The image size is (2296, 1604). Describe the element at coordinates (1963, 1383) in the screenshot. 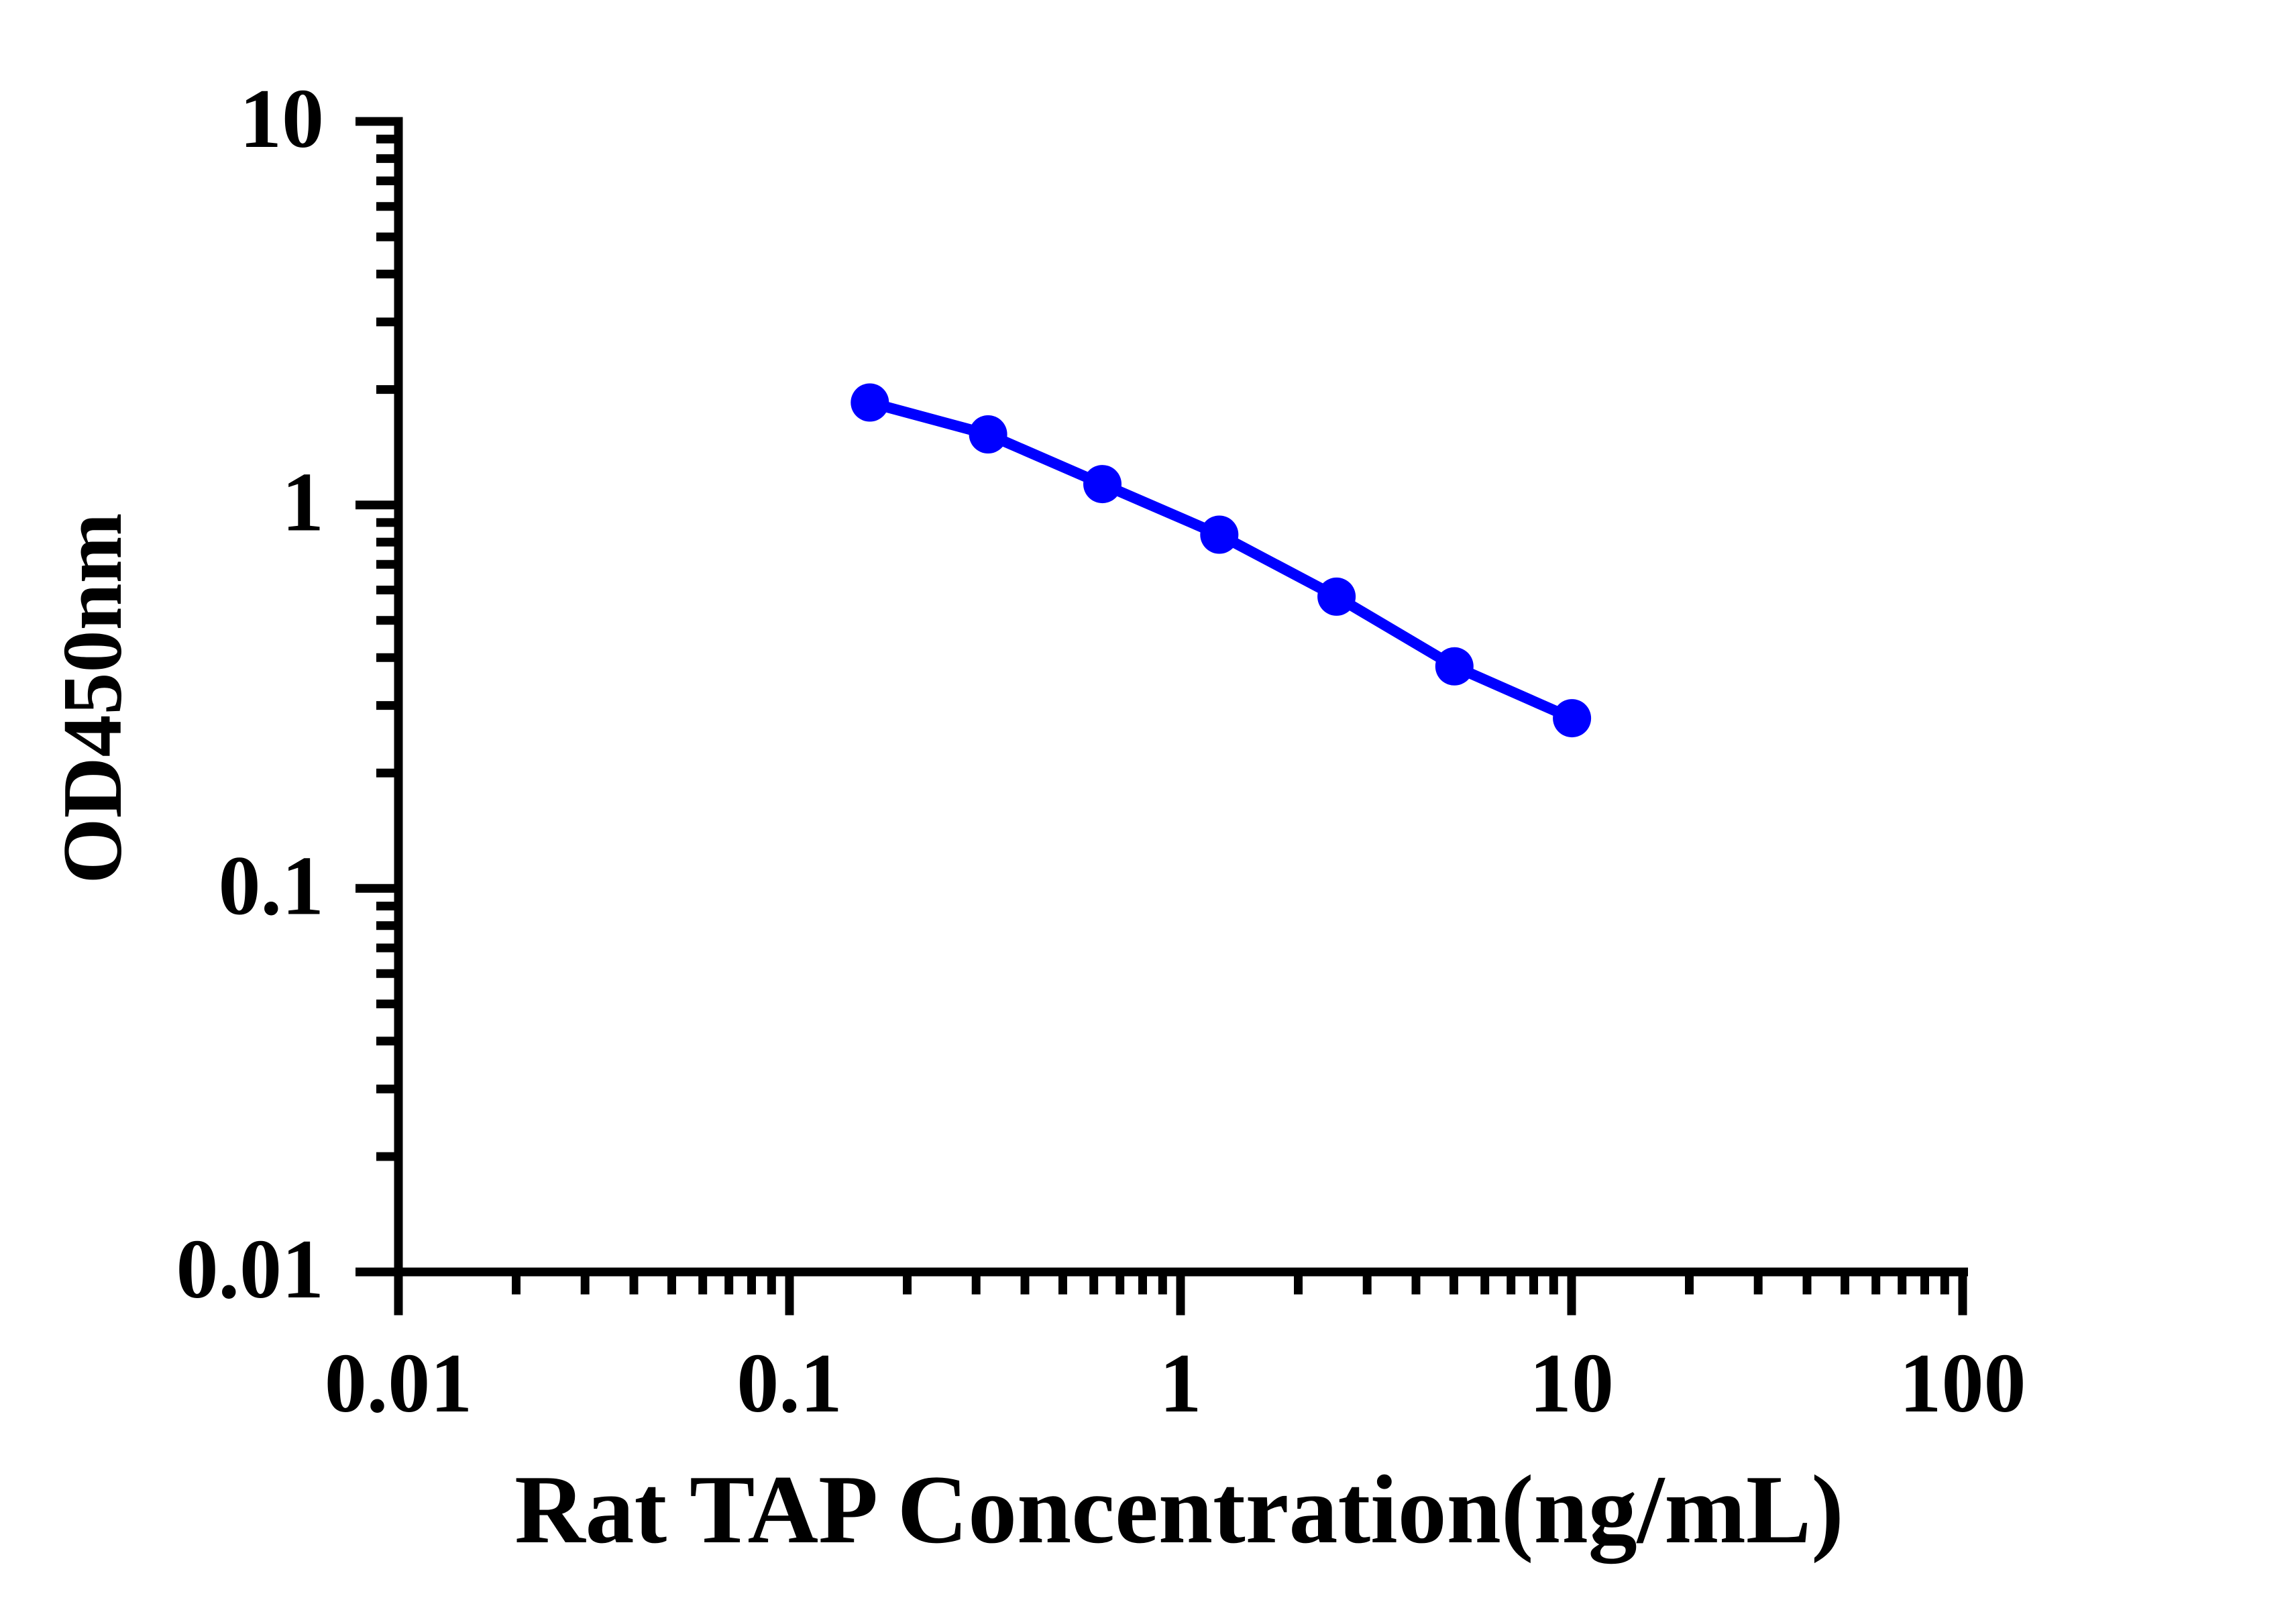

I see `svg-text: 100` at that location.